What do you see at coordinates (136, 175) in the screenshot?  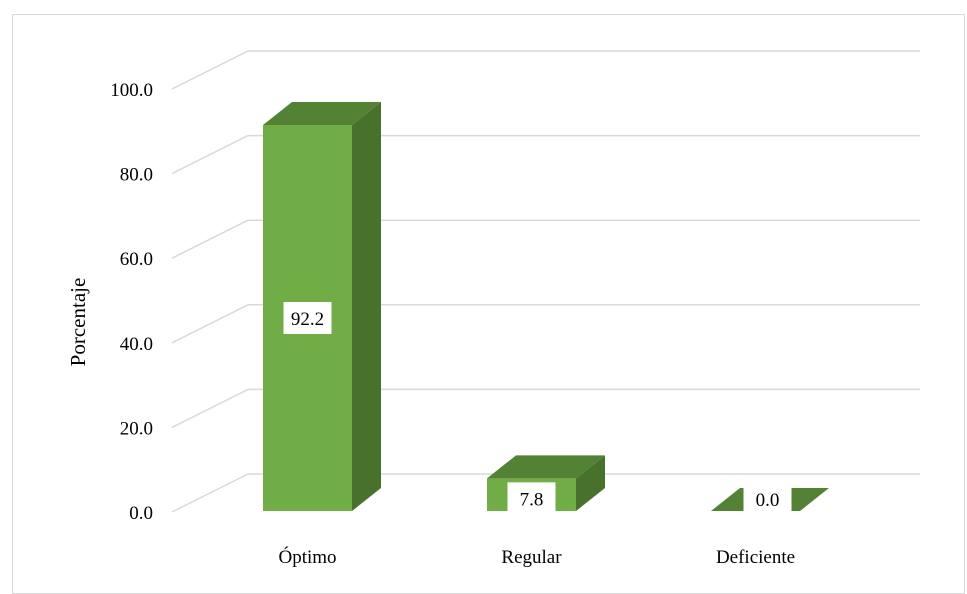 I see `y-tick-label: 80.0` at bounding box center [136, 175].